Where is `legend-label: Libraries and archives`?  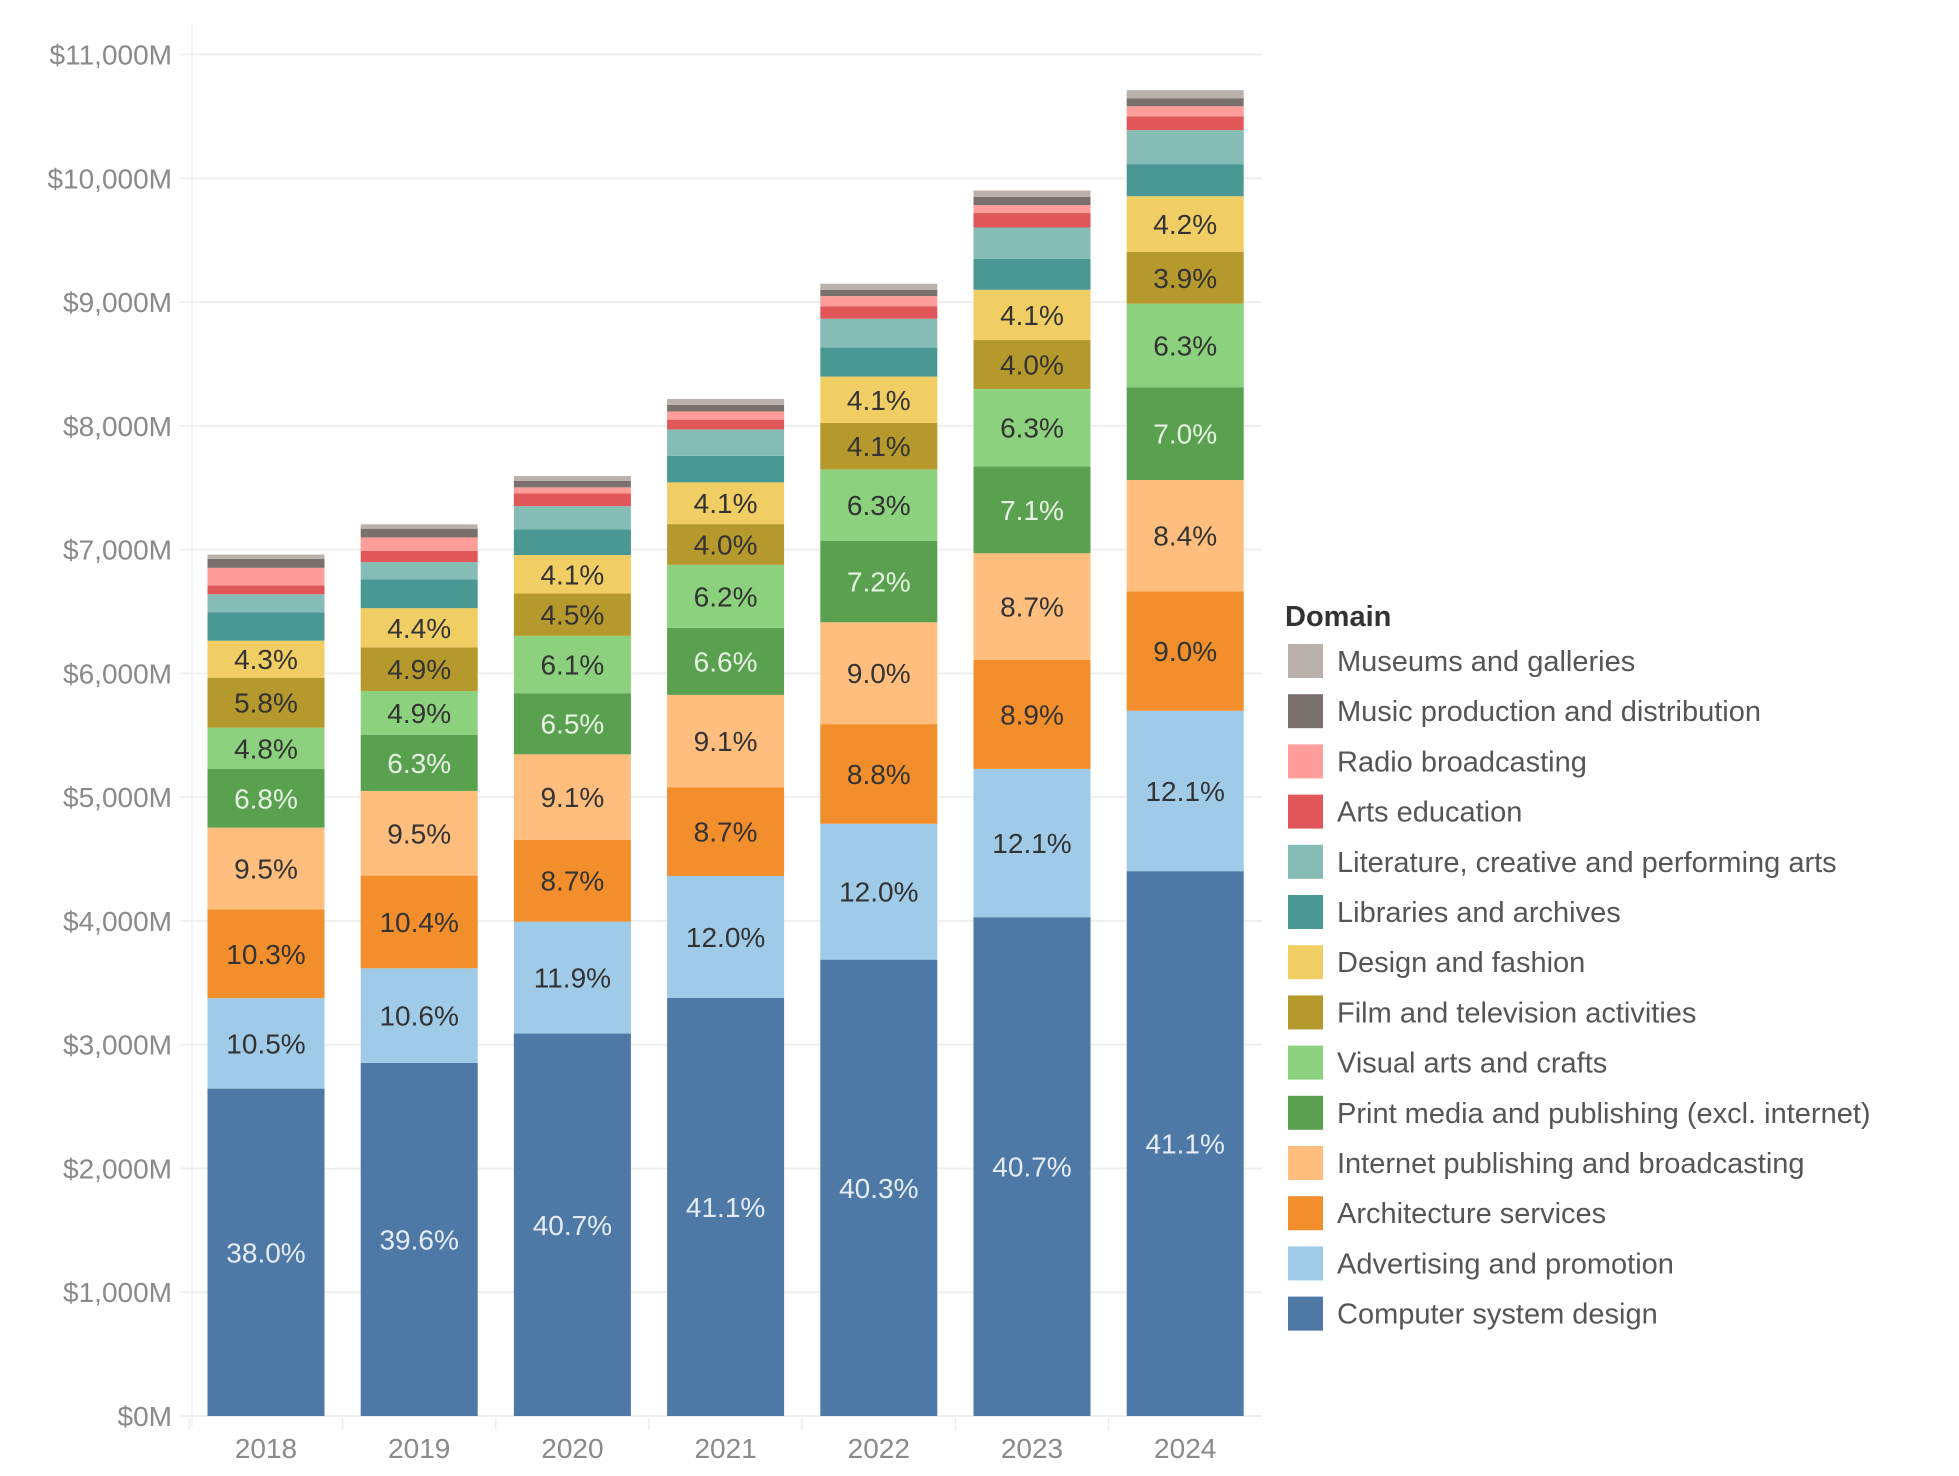 legend-label: Libraries and archives is located at coordinates (1479, 913).